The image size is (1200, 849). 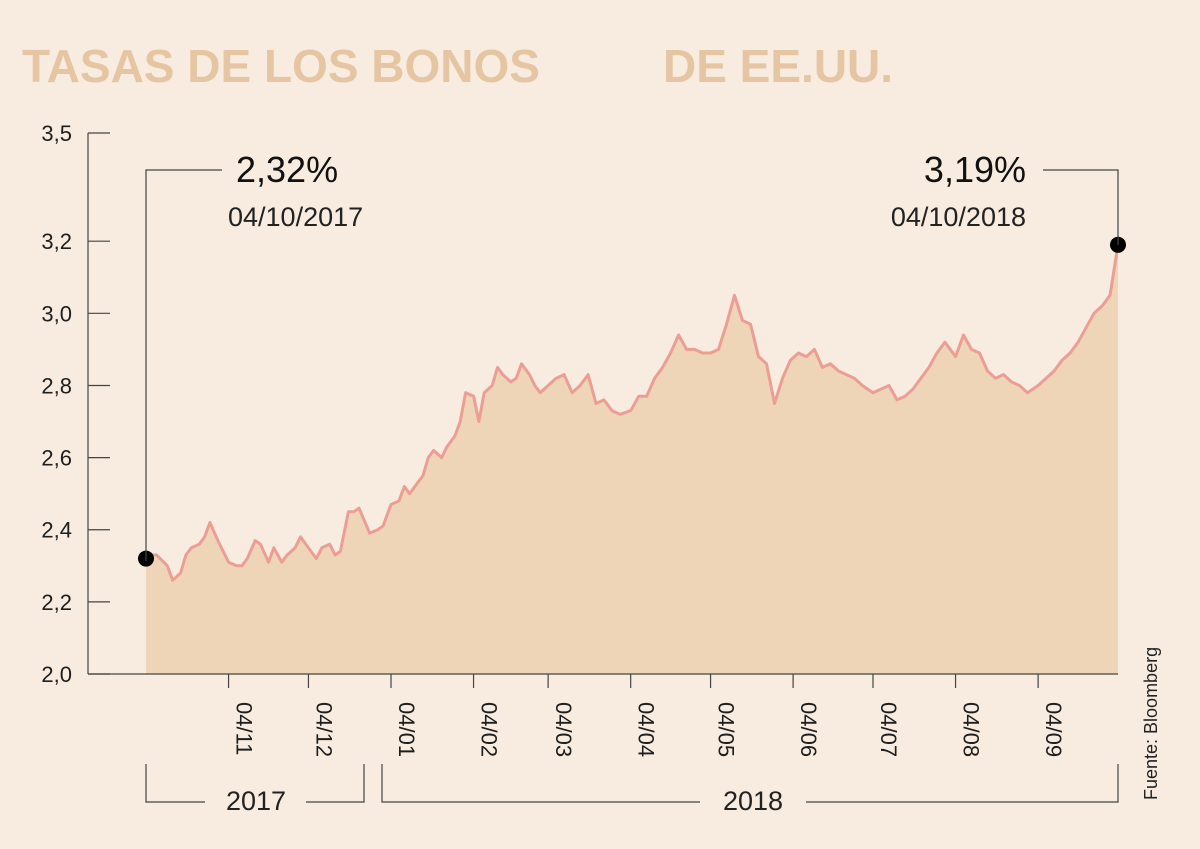 What do you see at coordinates (183, 365) in the screenshot?
I see `start-callout-leader` at bounding box center [183, 365].